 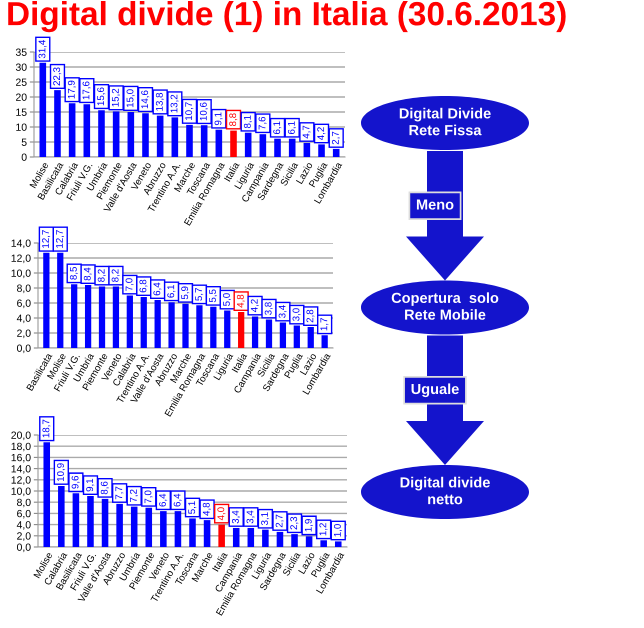 What do you see at coordinates (24, 142) in the screenshot?
I see `y-tick-label: 5` at bounding box center [24, 142].